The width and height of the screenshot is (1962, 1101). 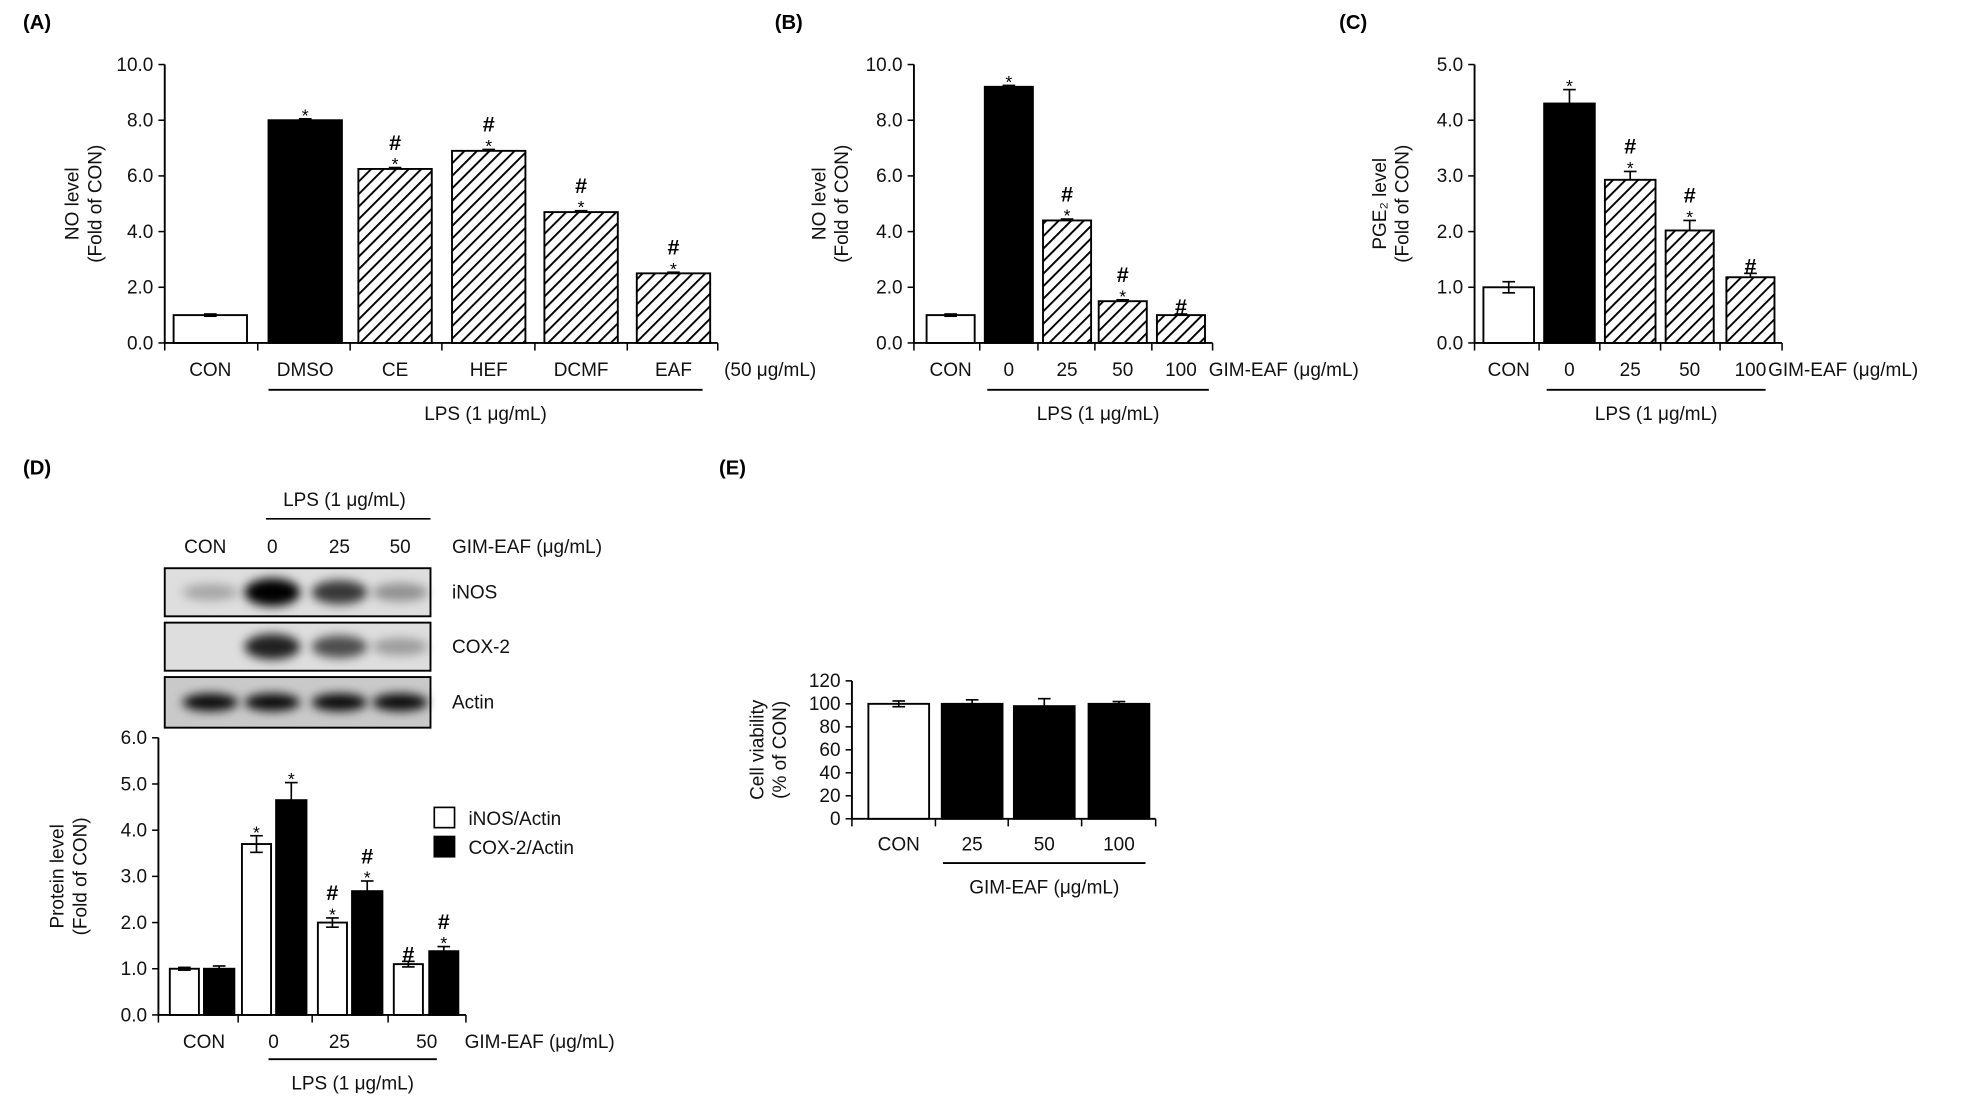 I want to click on y-tick-label: 20, so click(x=829, y=796).